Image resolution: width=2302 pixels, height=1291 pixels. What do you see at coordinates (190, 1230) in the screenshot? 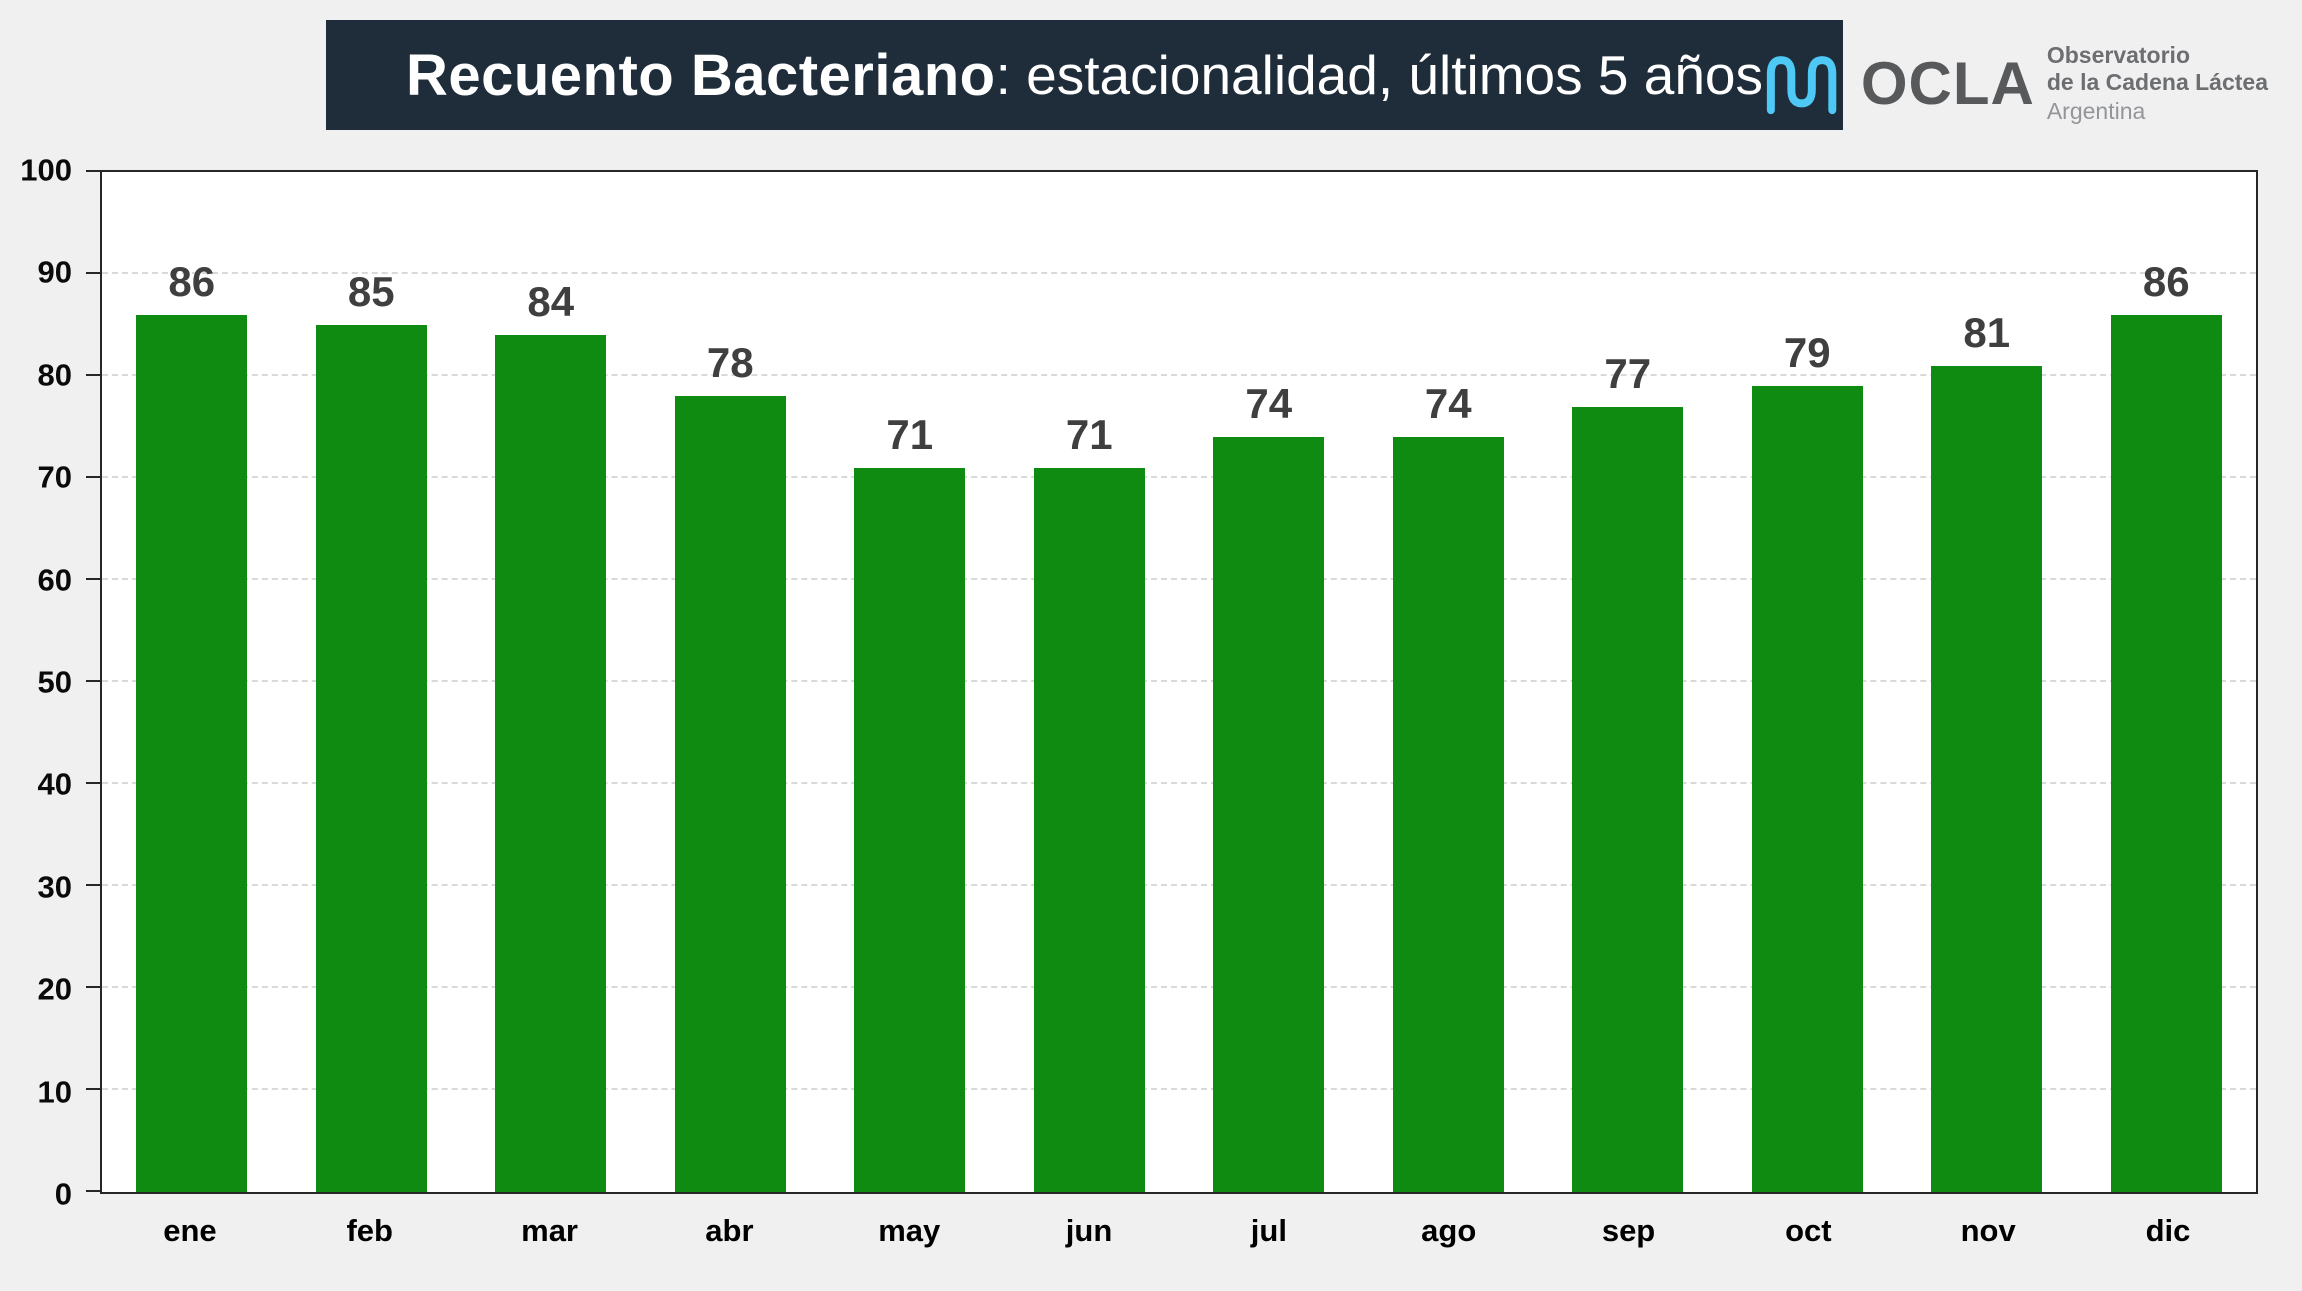
I see `x-axis-label-ene: ene` at bounding box center [190, 1230].